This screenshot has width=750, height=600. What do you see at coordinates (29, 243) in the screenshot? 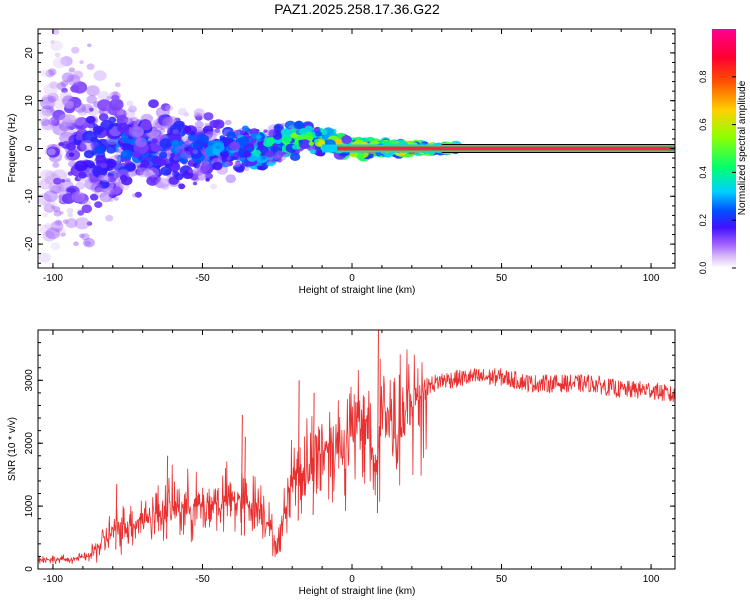
I see `y-tick-label: -20` at bounding box center [29, 243].